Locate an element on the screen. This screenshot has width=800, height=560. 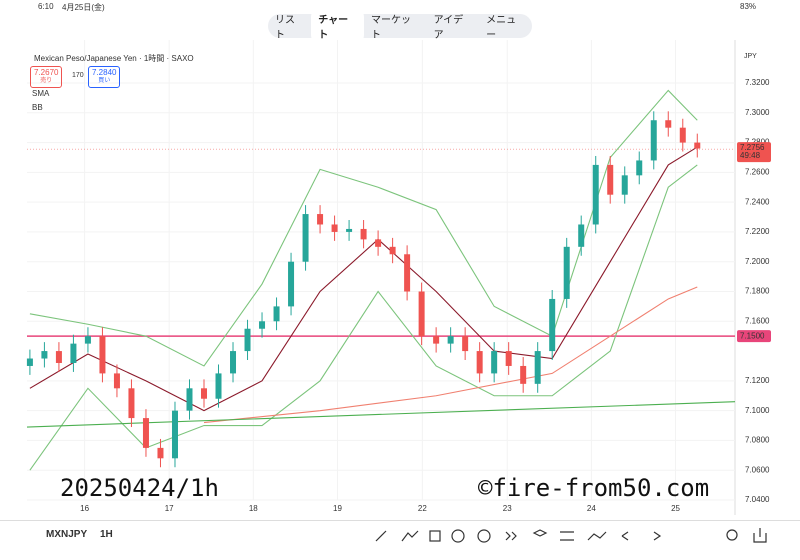
toolbar-icons is located at coordinates (571, 535).